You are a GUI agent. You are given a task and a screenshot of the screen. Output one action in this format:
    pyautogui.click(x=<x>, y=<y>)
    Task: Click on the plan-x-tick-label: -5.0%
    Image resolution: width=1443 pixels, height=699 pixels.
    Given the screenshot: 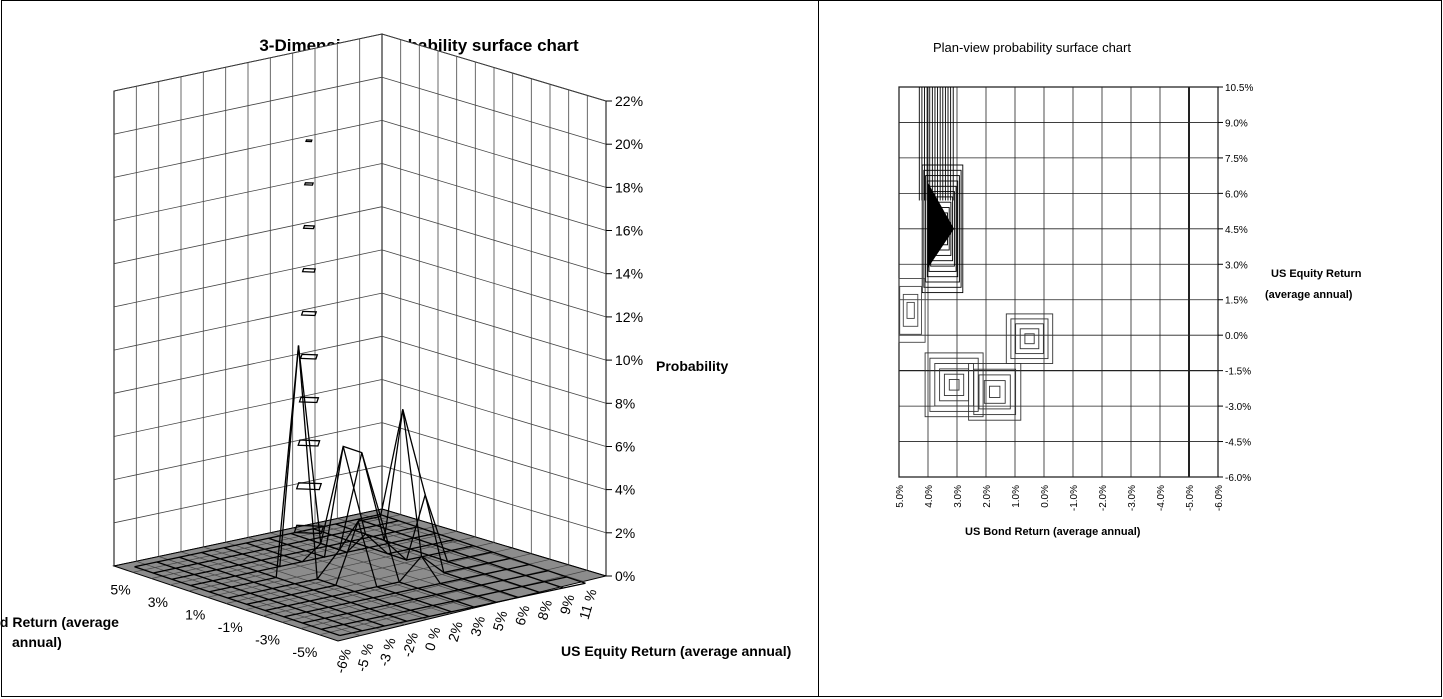 What is the action you would take?
    pyautogui.click(x=1190, y=498)
    